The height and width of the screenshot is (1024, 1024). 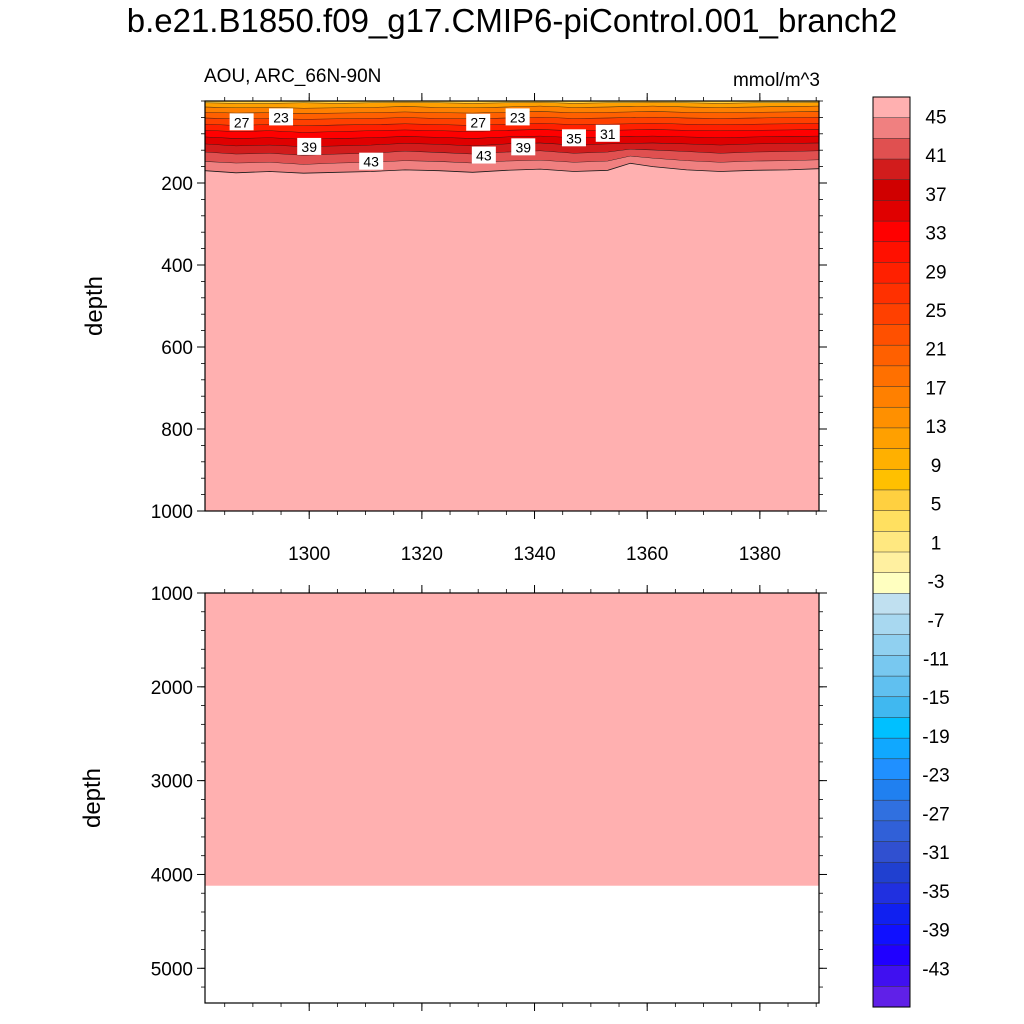 What do you see at coordinates (935, 969) in the screenshot?
I see `colorbar-label: -43` at bounding box center [935, 969].